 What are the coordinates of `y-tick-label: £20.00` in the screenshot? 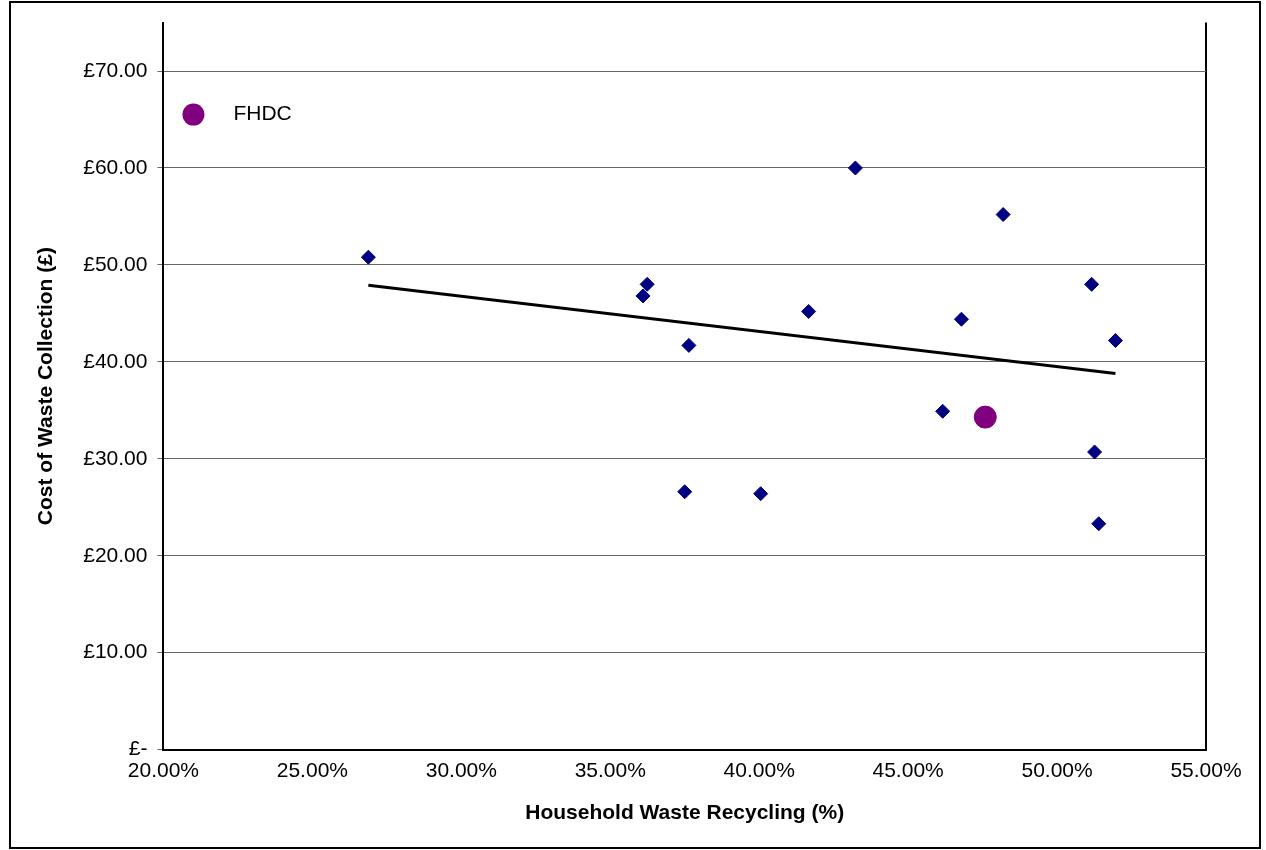 It's located at (115, 554).